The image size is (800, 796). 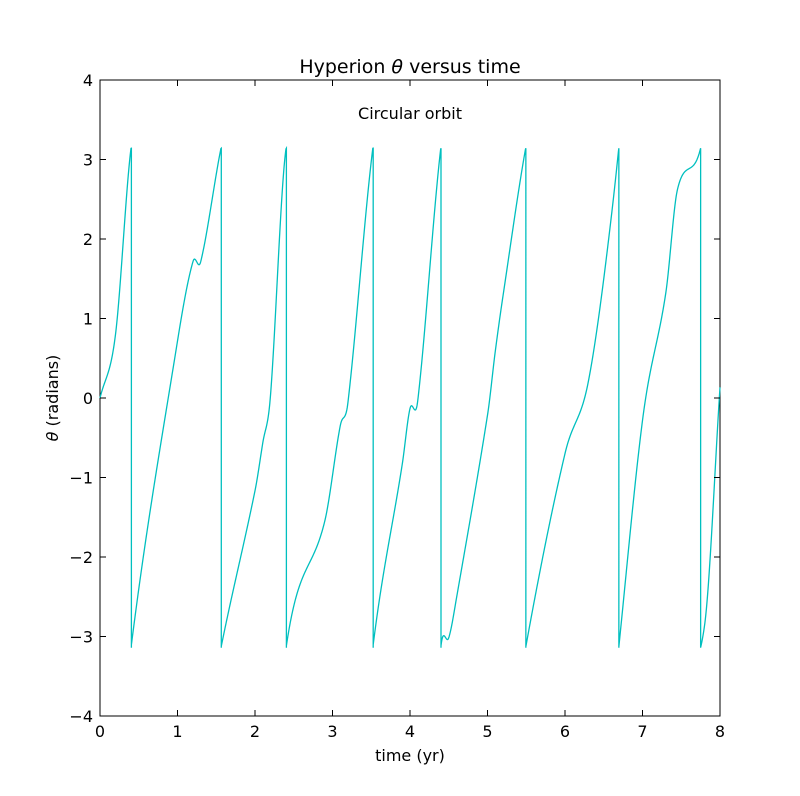 What do you see at coordinates (88, 160) in the screenshot?
I see `y-tick-label: 3` at bounding box center [88, 160].